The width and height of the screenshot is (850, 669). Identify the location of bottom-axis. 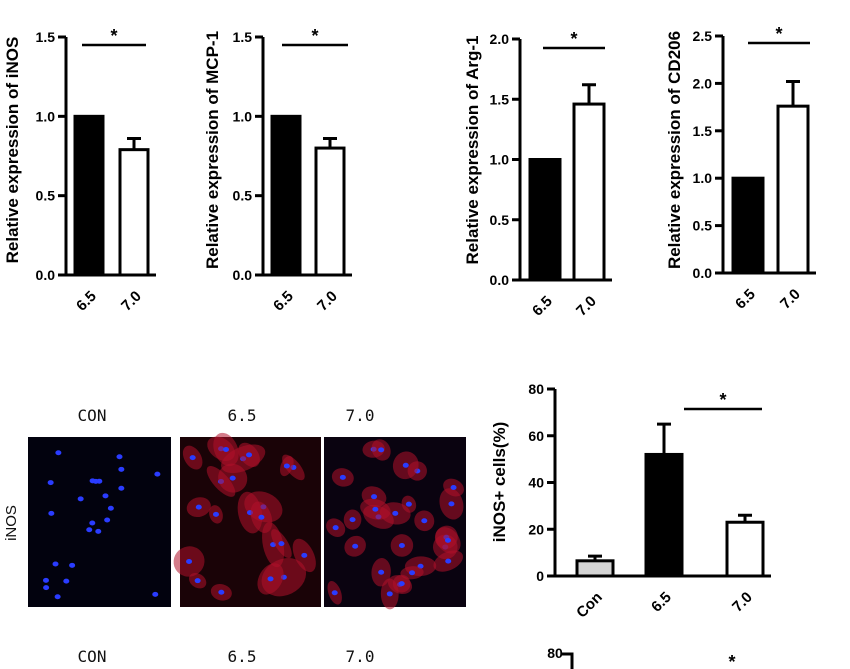
(568, 660).